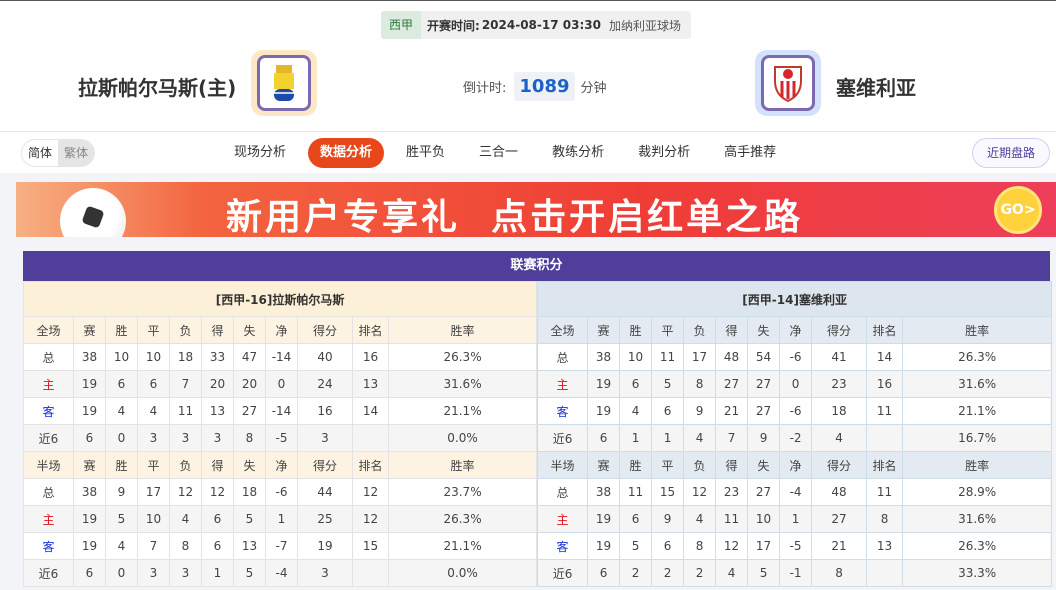 The width and height of the screenshot is (1056, 590). Describe the element at coordinates (839, 384) in the screenshot. I see `stat-cell: 23` at that location.